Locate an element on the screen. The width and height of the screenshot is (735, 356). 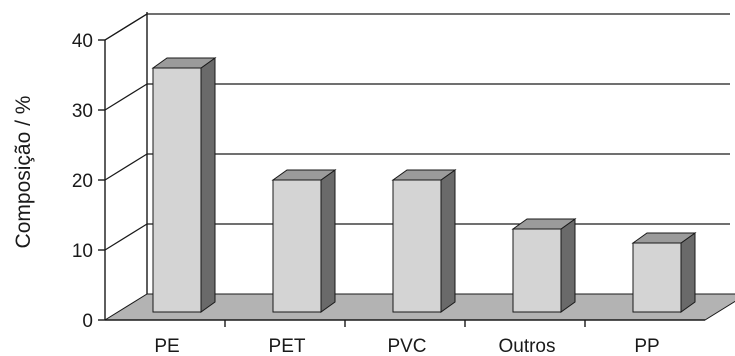
bar-side-outros is located at coordinates (568, 265).